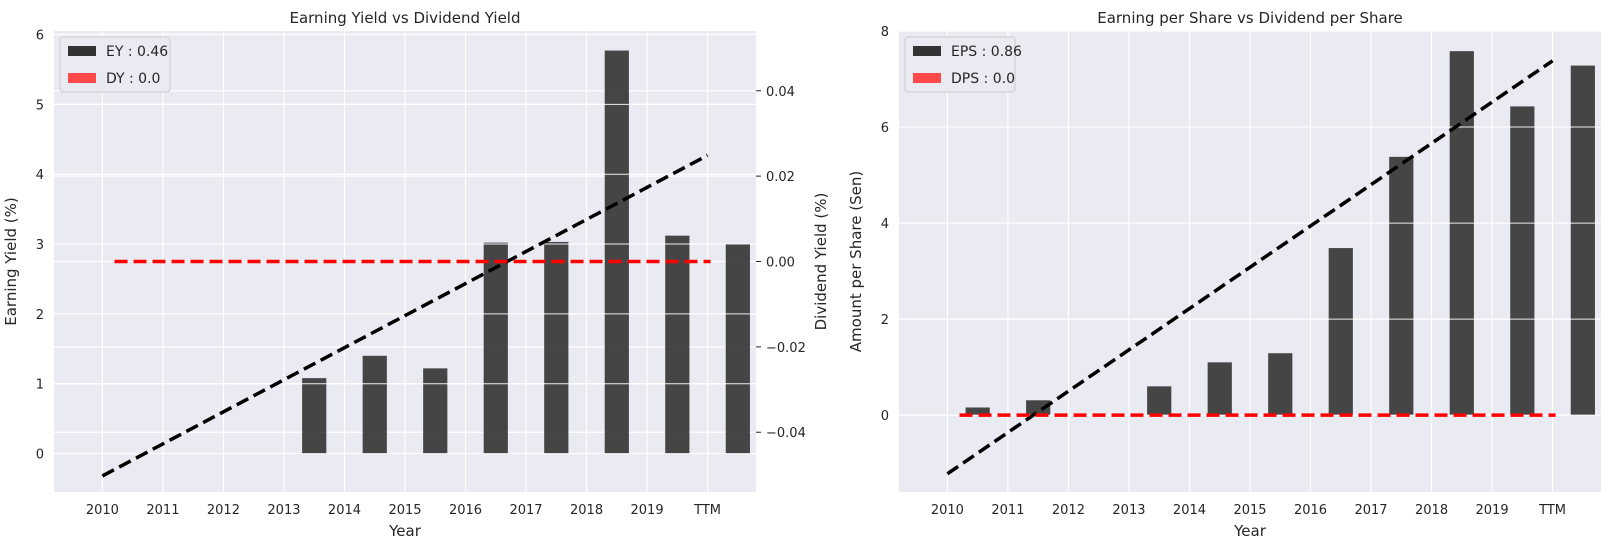 The width and height of the screenshot is (1612, 554). Describe the element at coordinates (677, 344) in the screenshot. I see `c1-bar-2019` at that location.